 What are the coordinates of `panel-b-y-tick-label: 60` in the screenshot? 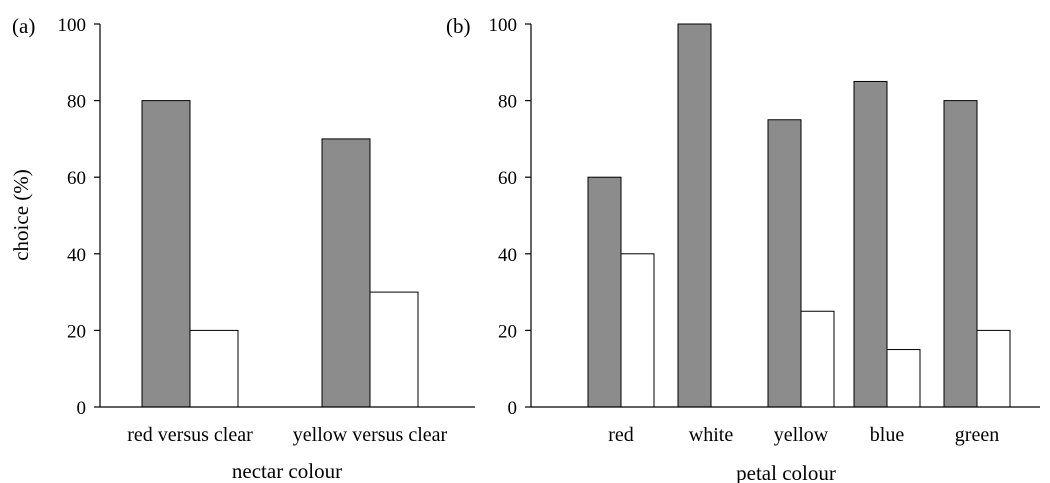 It's located at (507, 178).